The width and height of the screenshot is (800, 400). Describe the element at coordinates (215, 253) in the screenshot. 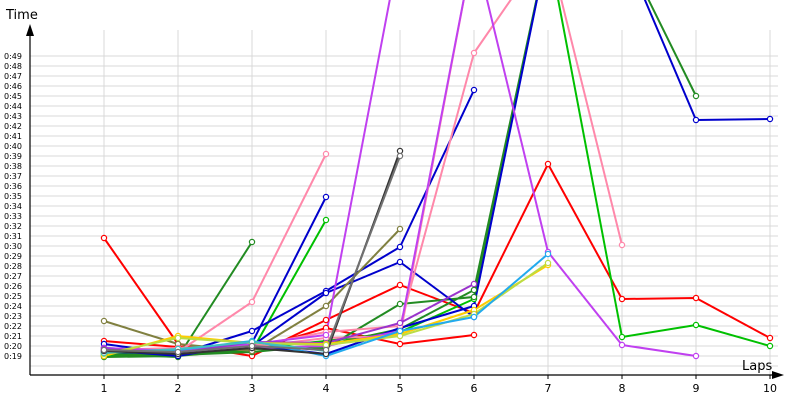

I see `series-line` at that location.